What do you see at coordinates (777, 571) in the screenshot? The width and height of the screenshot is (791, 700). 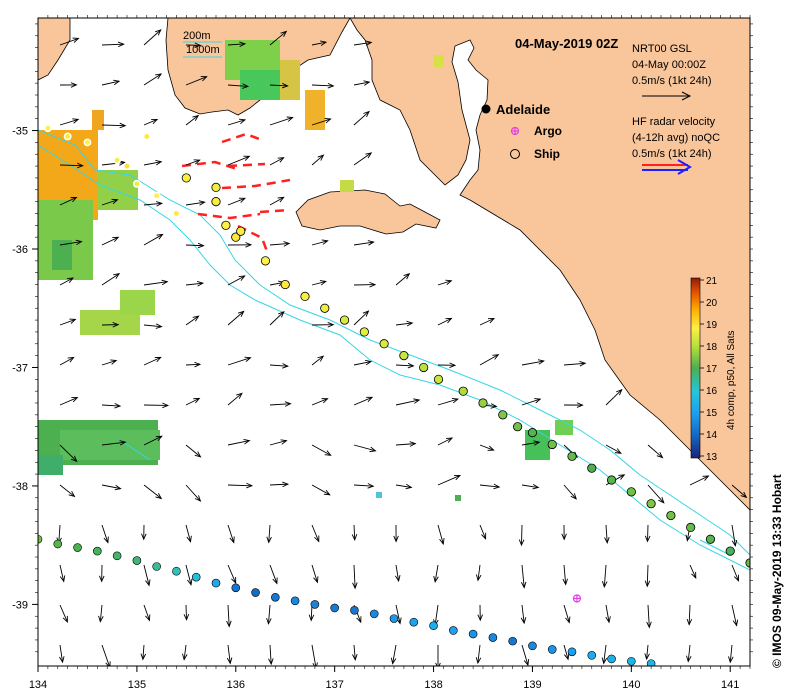 I see `credit-text: © IMOS 09-May-2019 13:33 Hobart` at bounding box center [777, 571].